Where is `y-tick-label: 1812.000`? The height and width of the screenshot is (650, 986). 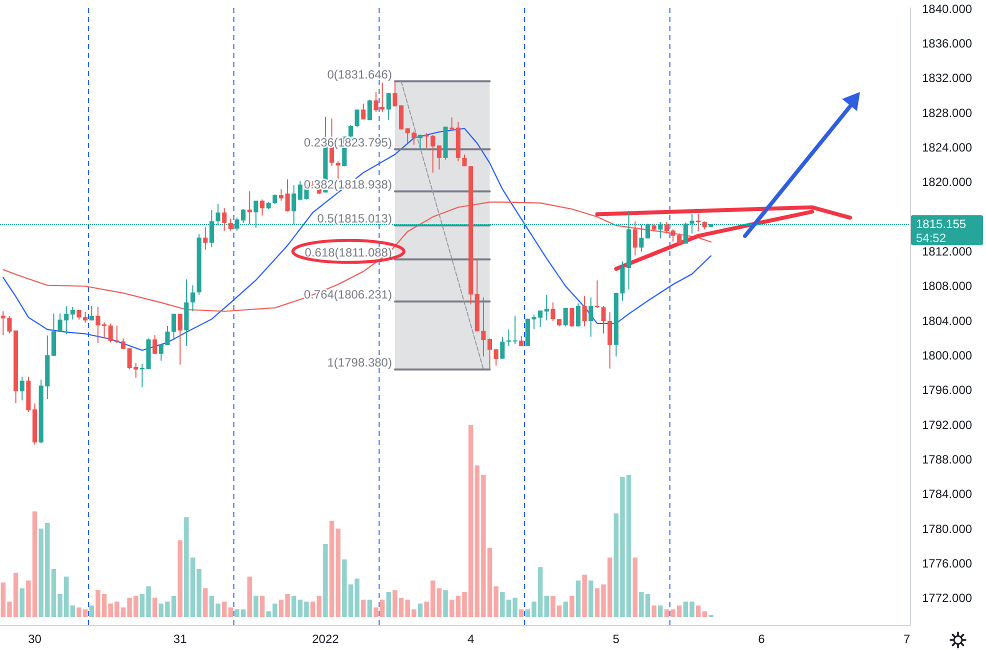
y-tick-label: 1812.000 is located at coordinates (947, 251).